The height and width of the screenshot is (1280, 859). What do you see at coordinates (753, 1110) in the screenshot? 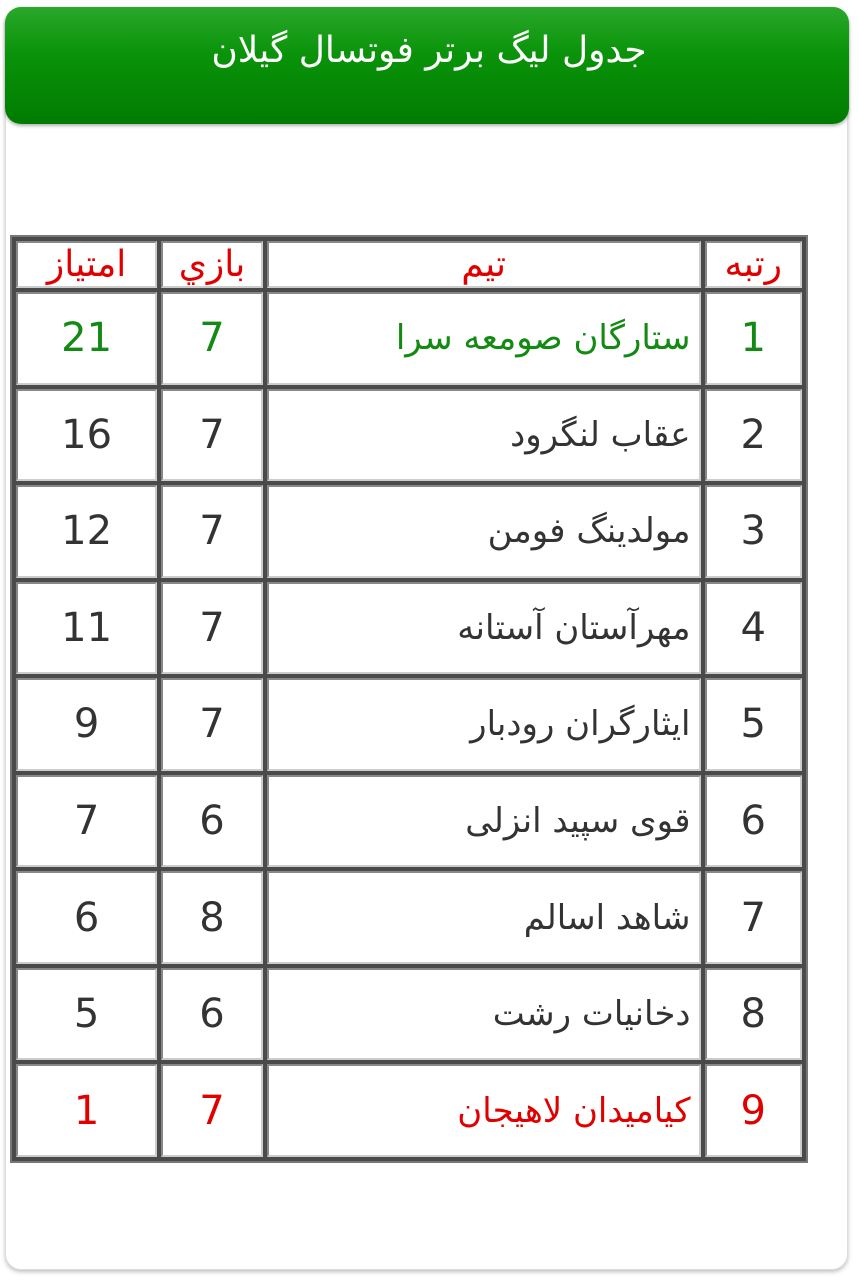
I see `rank-cell: 9` at bounding box center [753, 1110].